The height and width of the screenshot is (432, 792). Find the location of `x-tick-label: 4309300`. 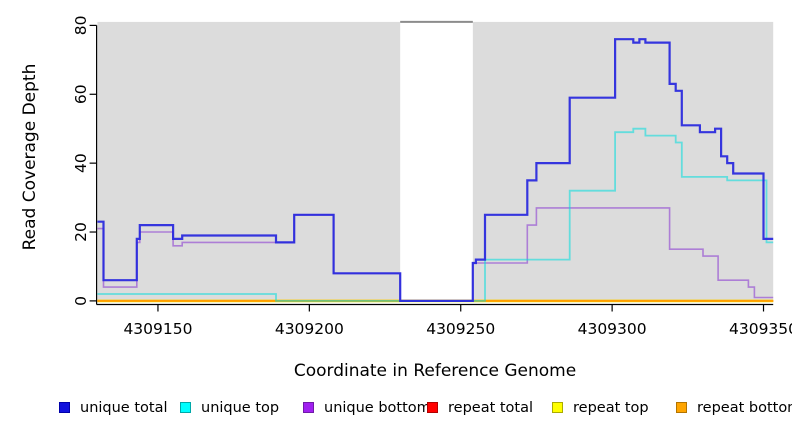

x-tick-label: 4309300 is located at coordinates (612, 329).